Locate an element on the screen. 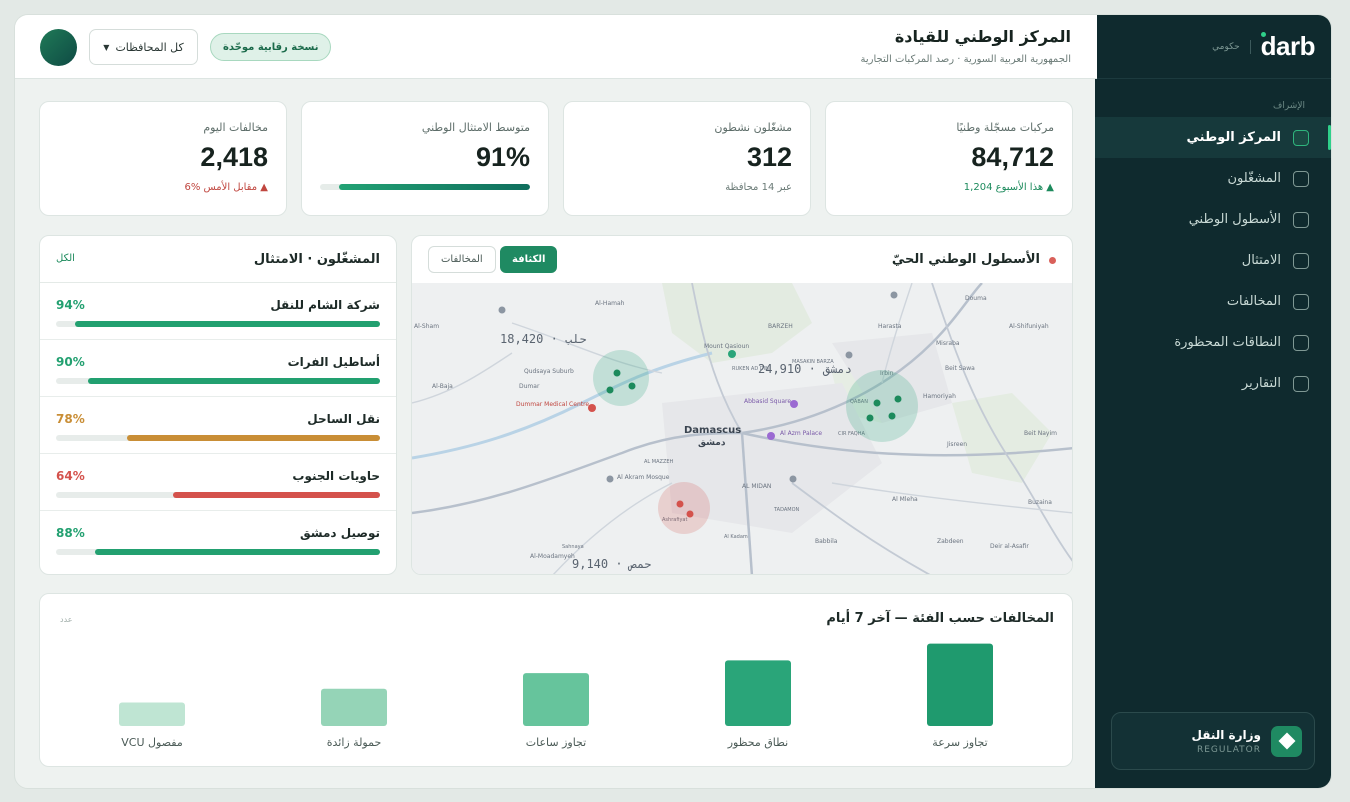 The image size is (1350, 802). kpi-compliance-average: متوسط الامتثال الوطني 91% is located at coordinates (425, 158).